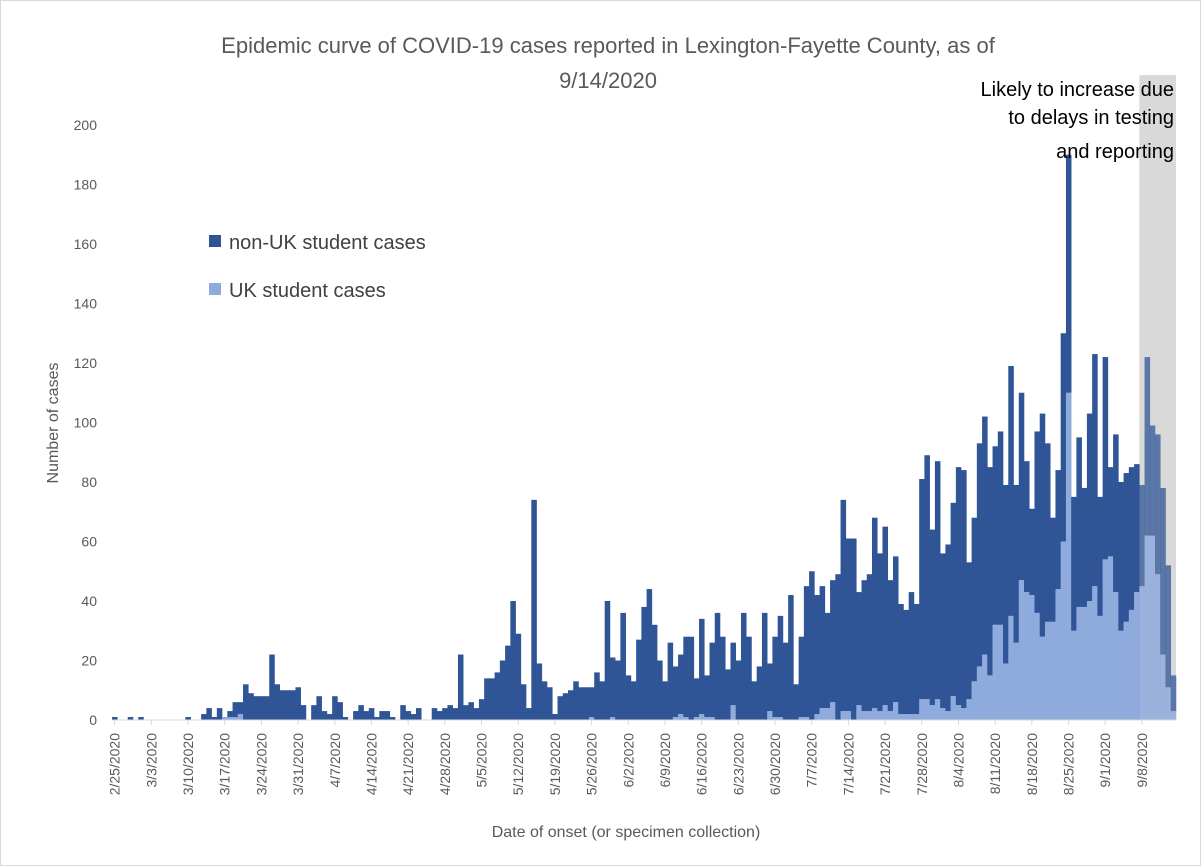  I want to click on legend-label-uk: UK student cases, so click(307, 291).